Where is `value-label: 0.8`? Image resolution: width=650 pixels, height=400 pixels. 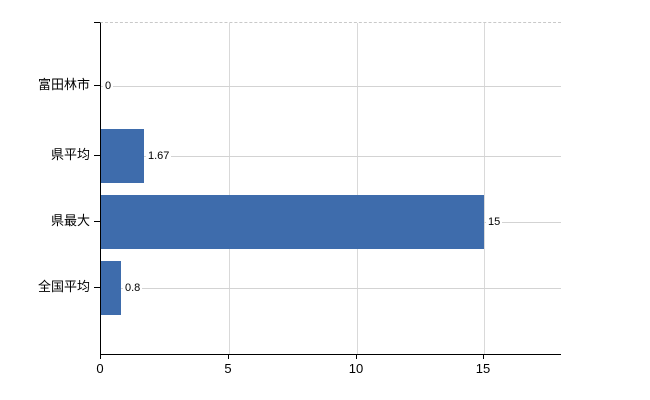 value-label: 0.8 is located at coordinates (133, 288).